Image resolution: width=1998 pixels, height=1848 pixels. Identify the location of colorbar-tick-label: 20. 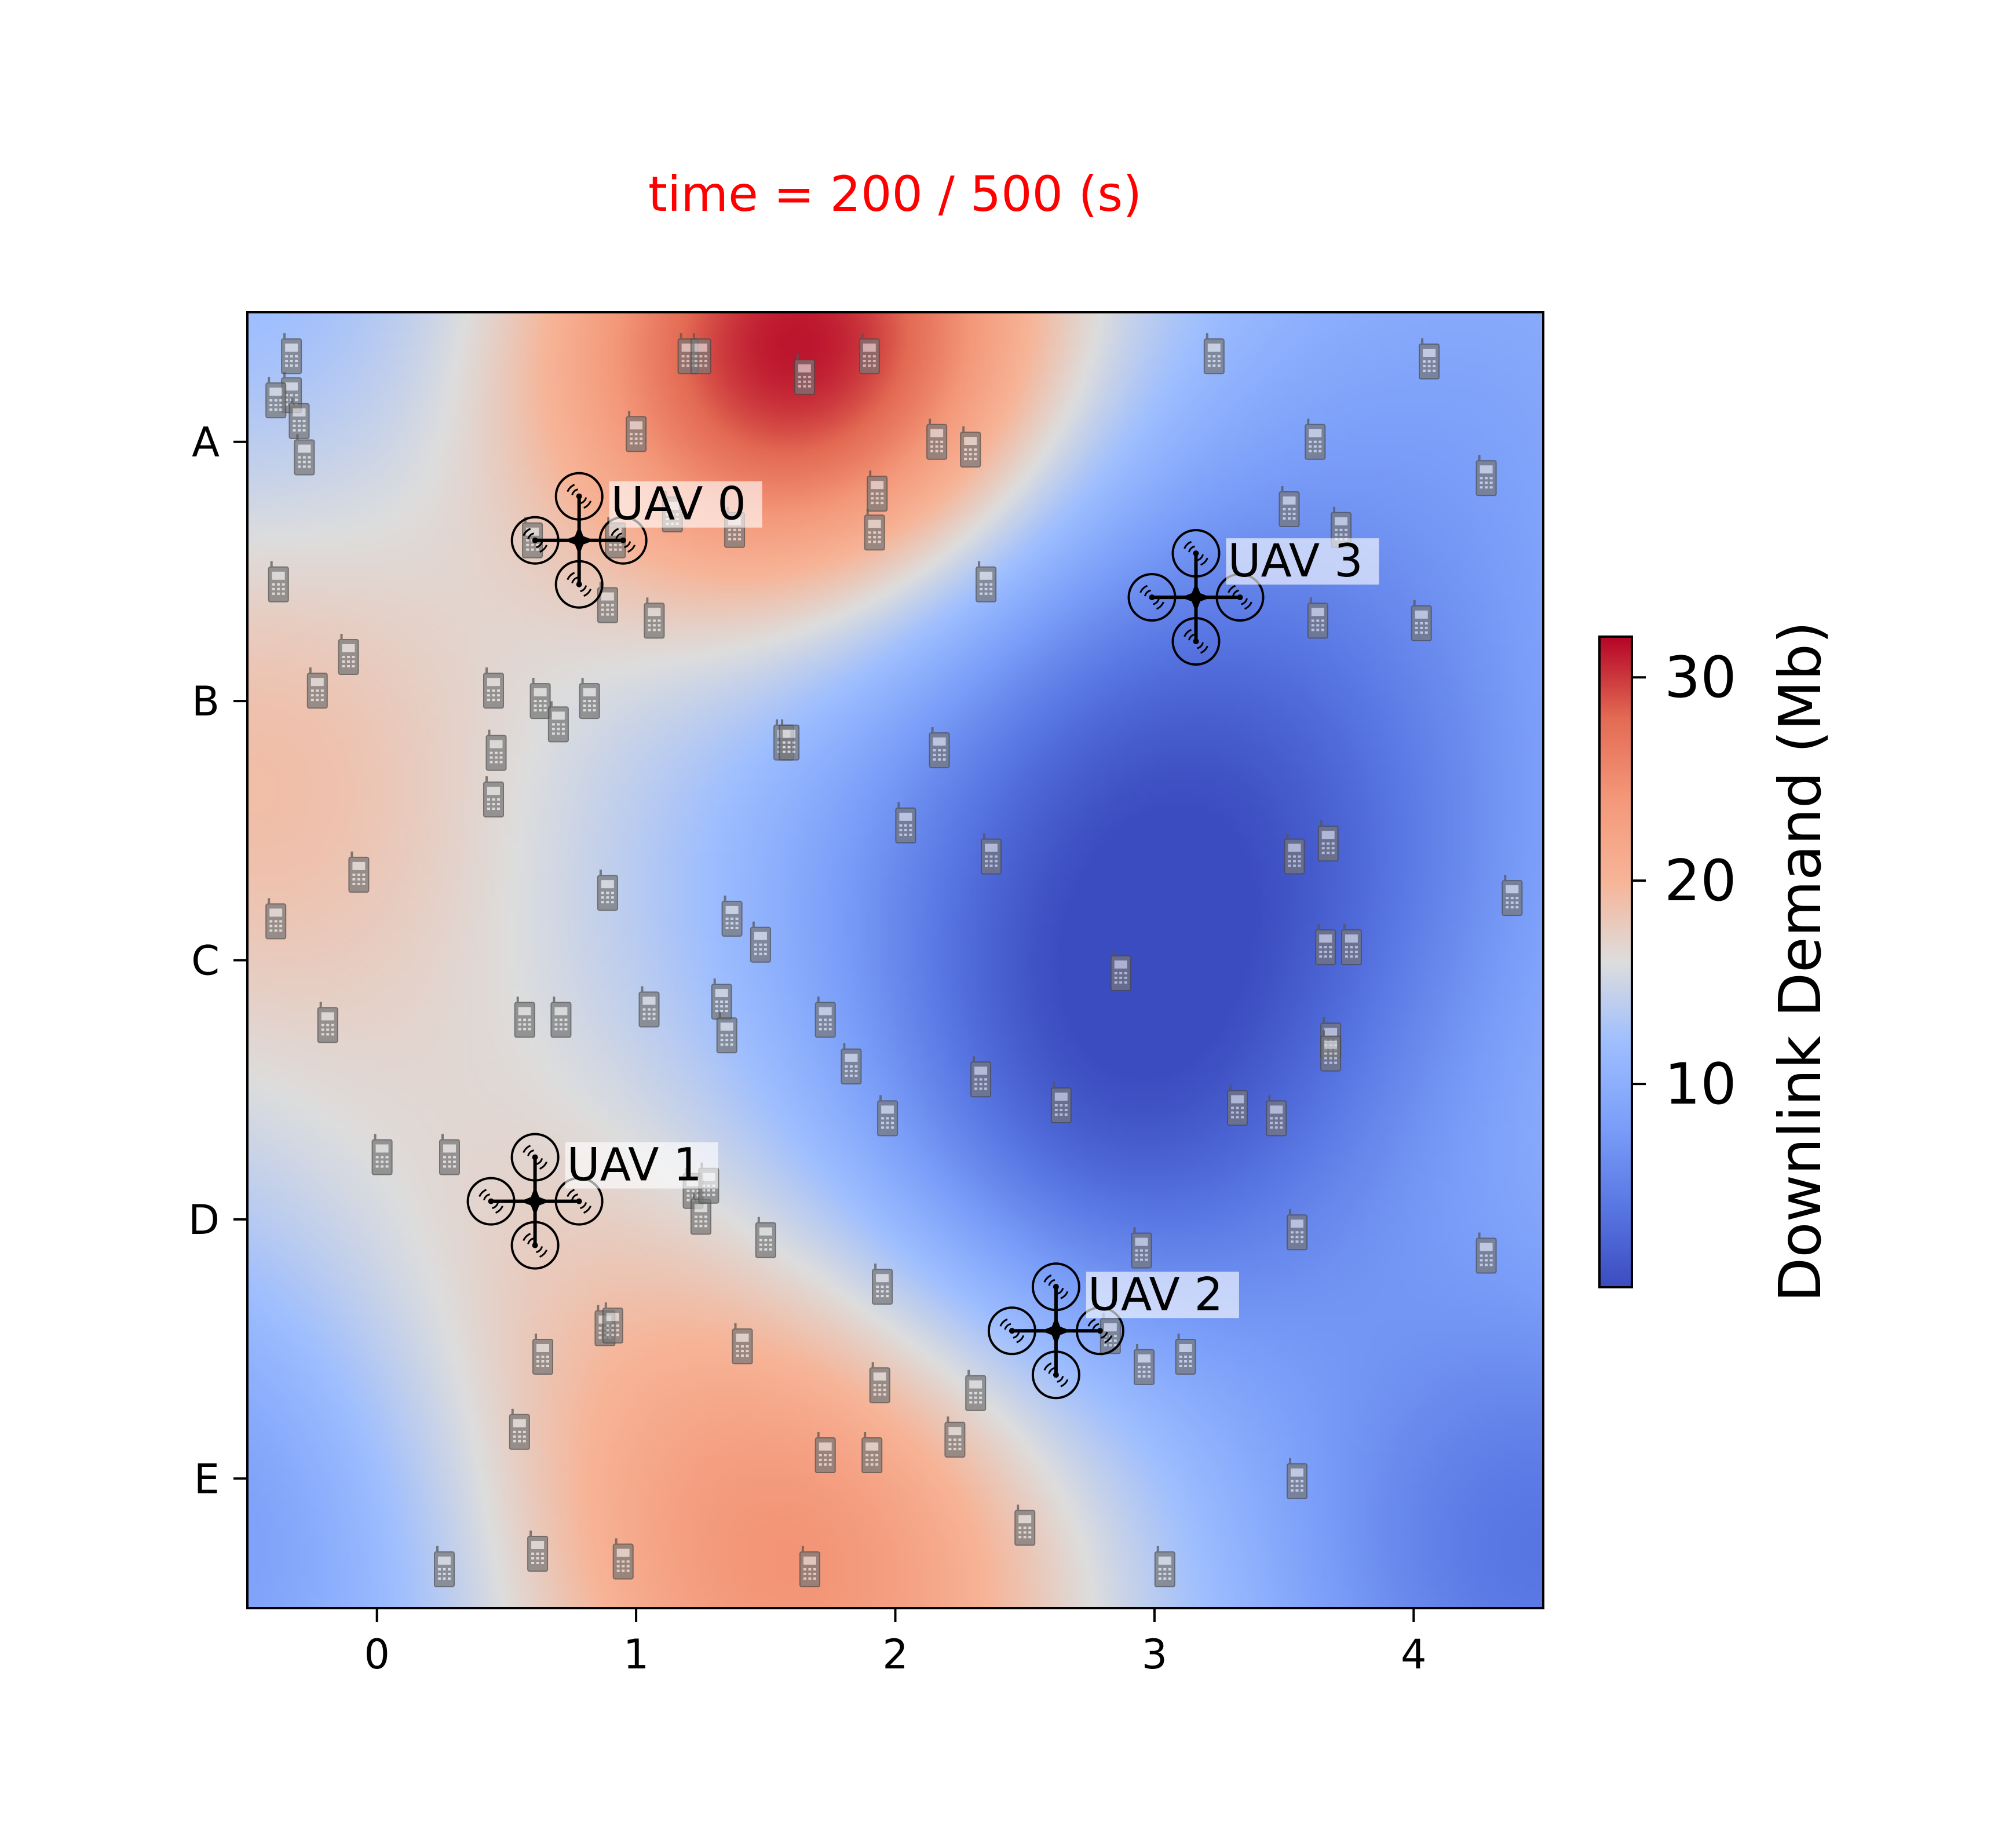
(1700, 881).